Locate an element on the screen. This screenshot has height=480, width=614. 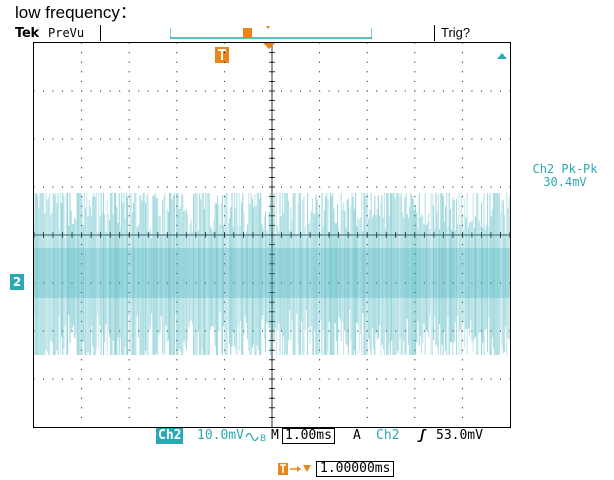
trigger-position-marker is located at coordinates (222, 55).